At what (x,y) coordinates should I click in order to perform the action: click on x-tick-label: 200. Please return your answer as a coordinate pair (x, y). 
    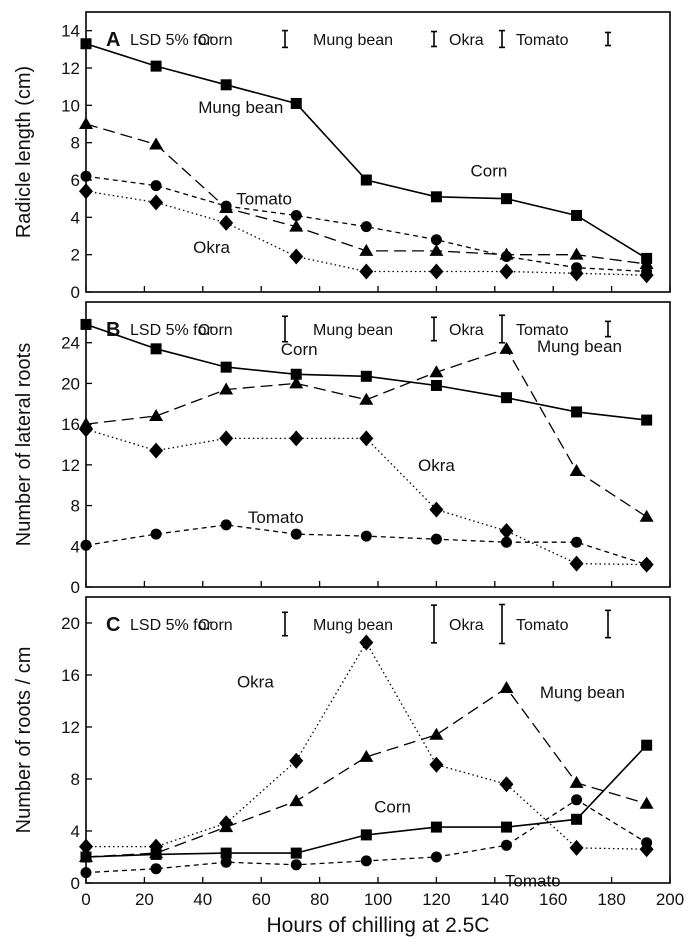
    Looking at the image, I should click on (670, 899).